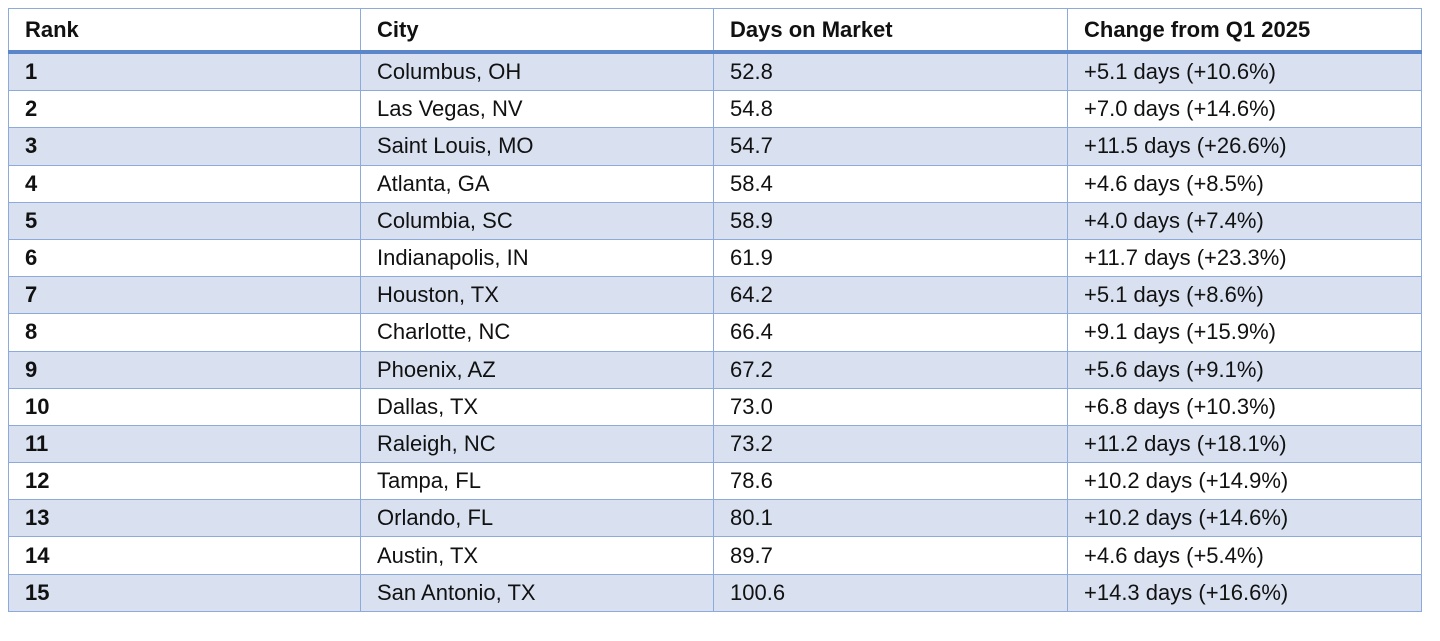  Describe the element at coordinates (1244, 332) in the screenshot. I see `table-cell: +9.1 days (+15.9%)` at that location.